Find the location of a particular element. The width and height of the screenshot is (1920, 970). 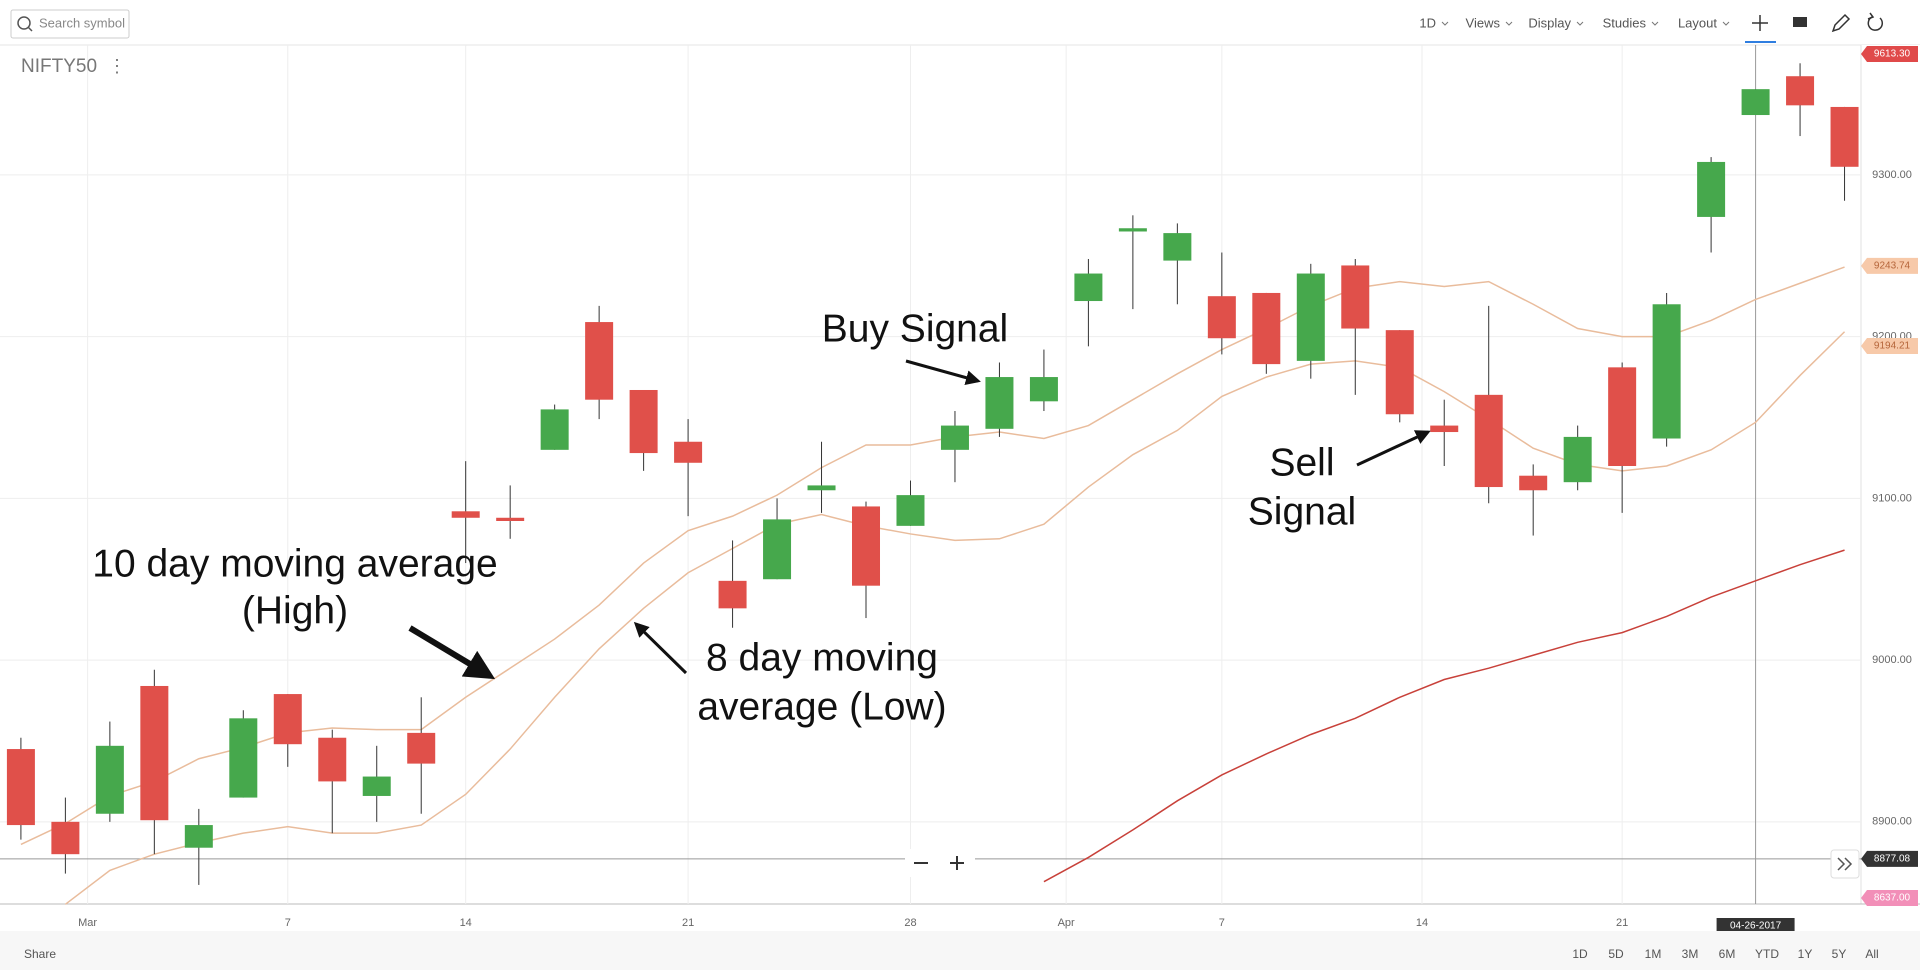

menus: 1D Views Display Studies Layout is located at coordinates (1574, 22).